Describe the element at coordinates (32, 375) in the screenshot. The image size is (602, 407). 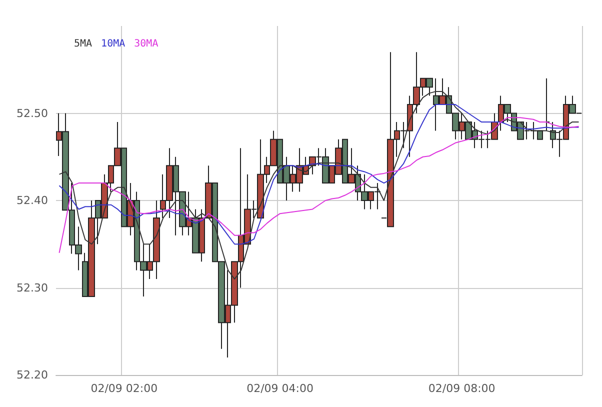
I see `y-tick-label: 52.20` at that location.